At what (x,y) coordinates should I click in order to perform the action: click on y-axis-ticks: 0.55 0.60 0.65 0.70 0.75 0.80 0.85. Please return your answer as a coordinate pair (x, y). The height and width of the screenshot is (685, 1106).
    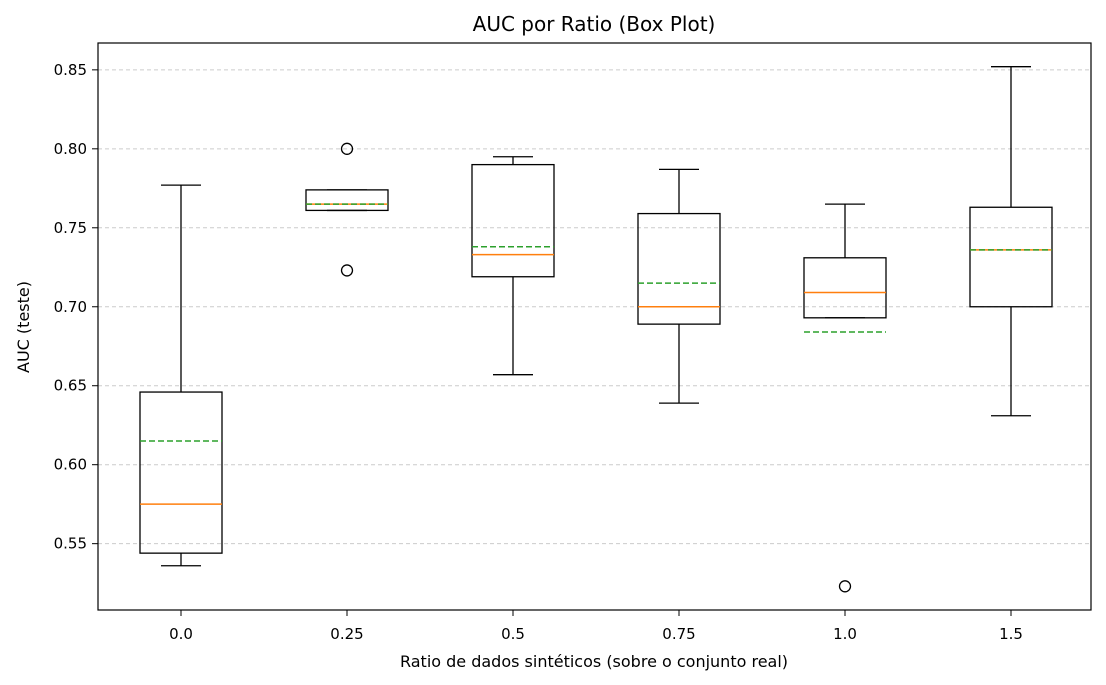
    Looking at the image, I should click on (76, 307).